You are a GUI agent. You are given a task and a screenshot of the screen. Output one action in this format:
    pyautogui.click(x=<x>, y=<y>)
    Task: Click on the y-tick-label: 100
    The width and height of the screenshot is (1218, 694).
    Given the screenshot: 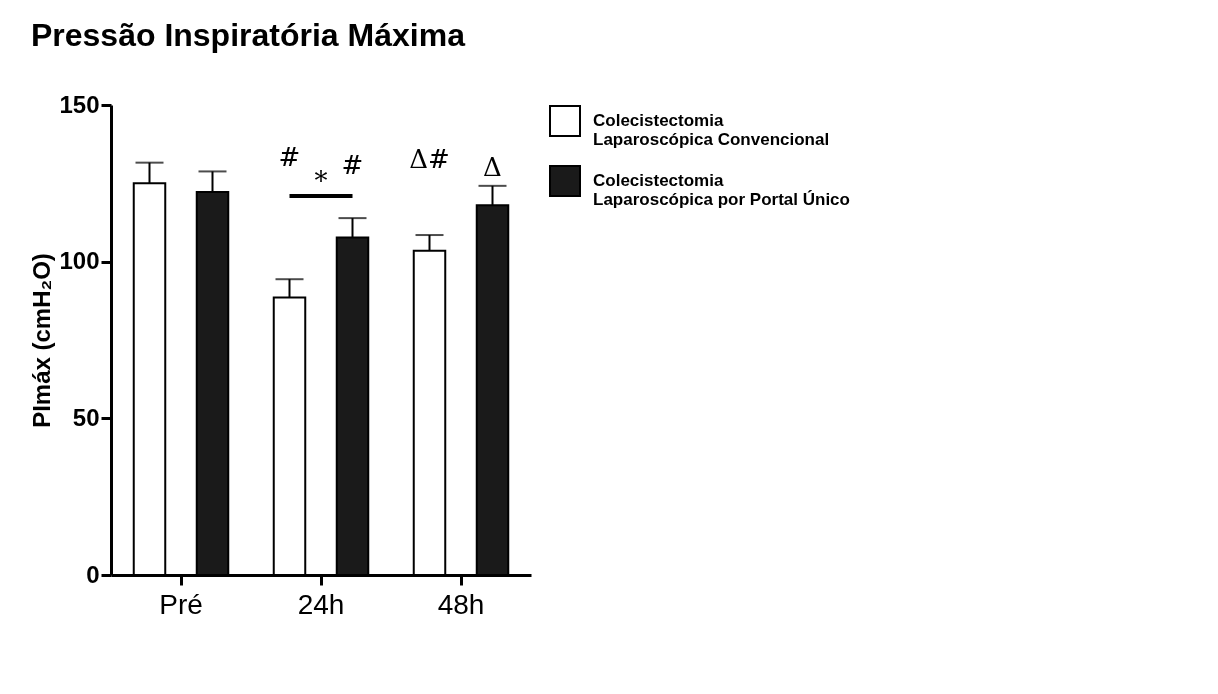 What is the action you would take?
    pyautogui.click(x=79, y=261)
    